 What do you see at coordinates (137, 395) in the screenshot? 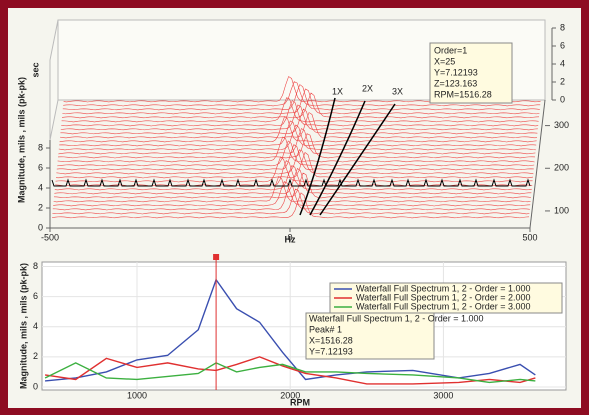
I see `x-tick-label: 1000` at bounding box center [137, 395].